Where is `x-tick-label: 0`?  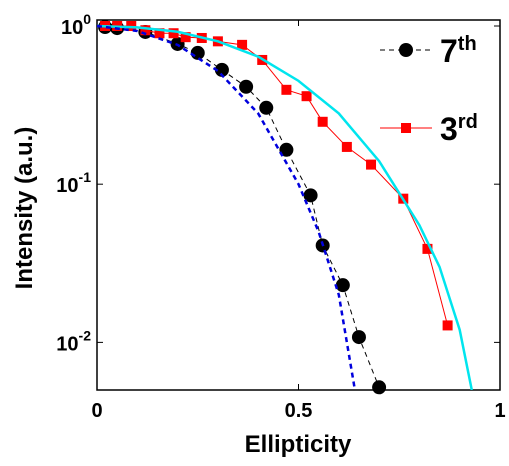 x-tick-label: 0 is located at coordinates (96, 411).